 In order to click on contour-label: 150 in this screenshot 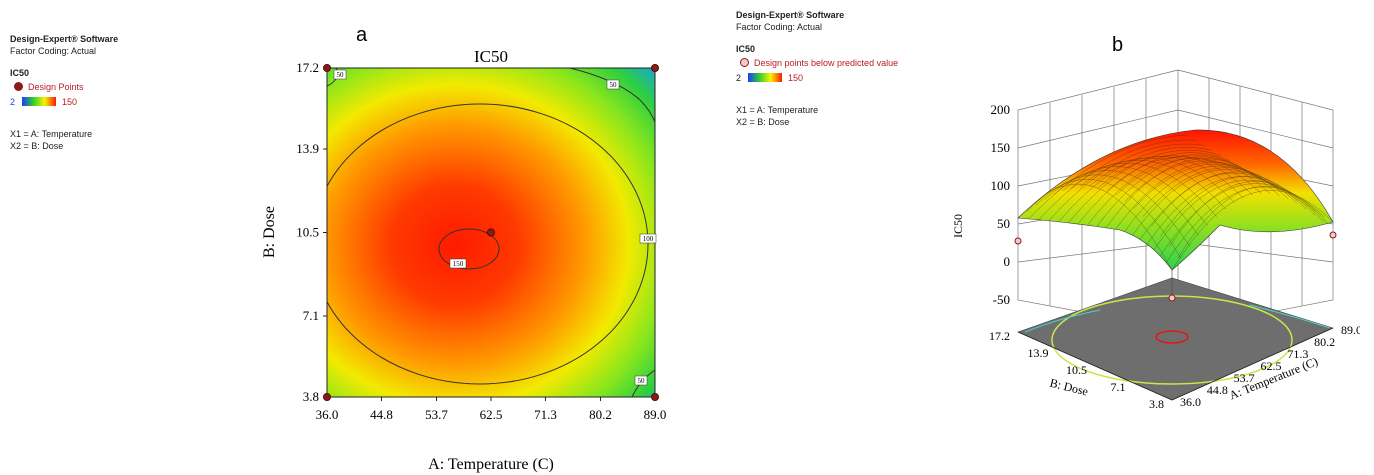, I will do `click(458, 264)`.